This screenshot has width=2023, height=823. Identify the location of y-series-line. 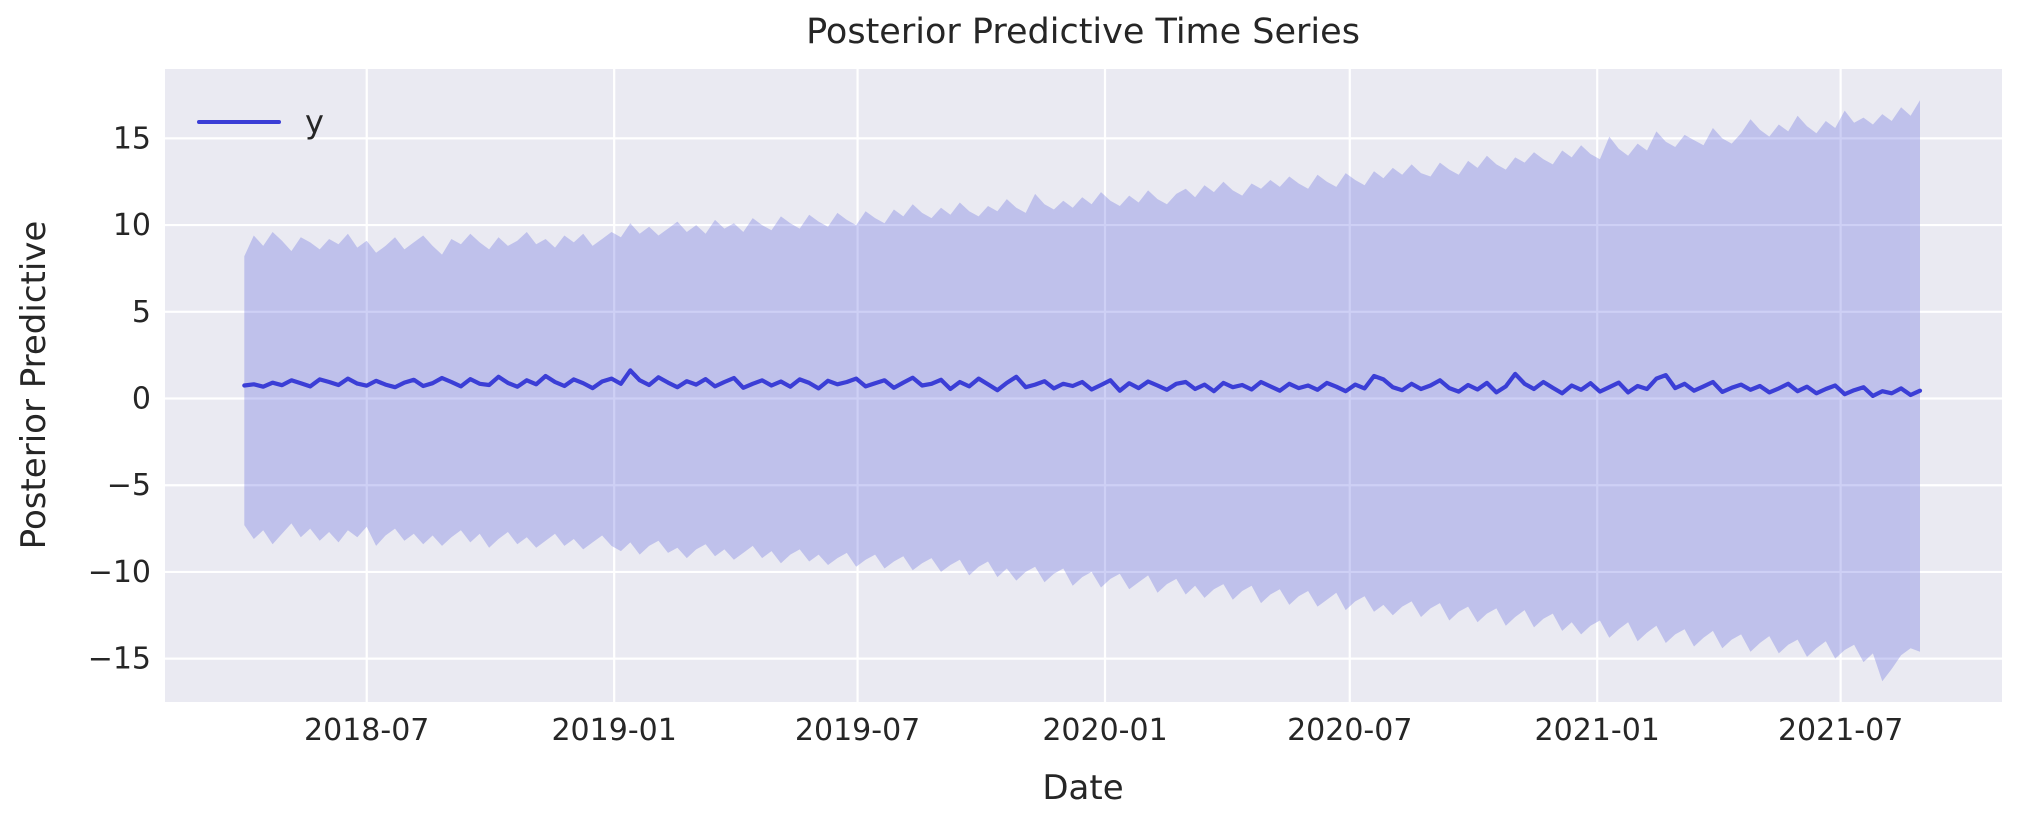
(1082, 383).